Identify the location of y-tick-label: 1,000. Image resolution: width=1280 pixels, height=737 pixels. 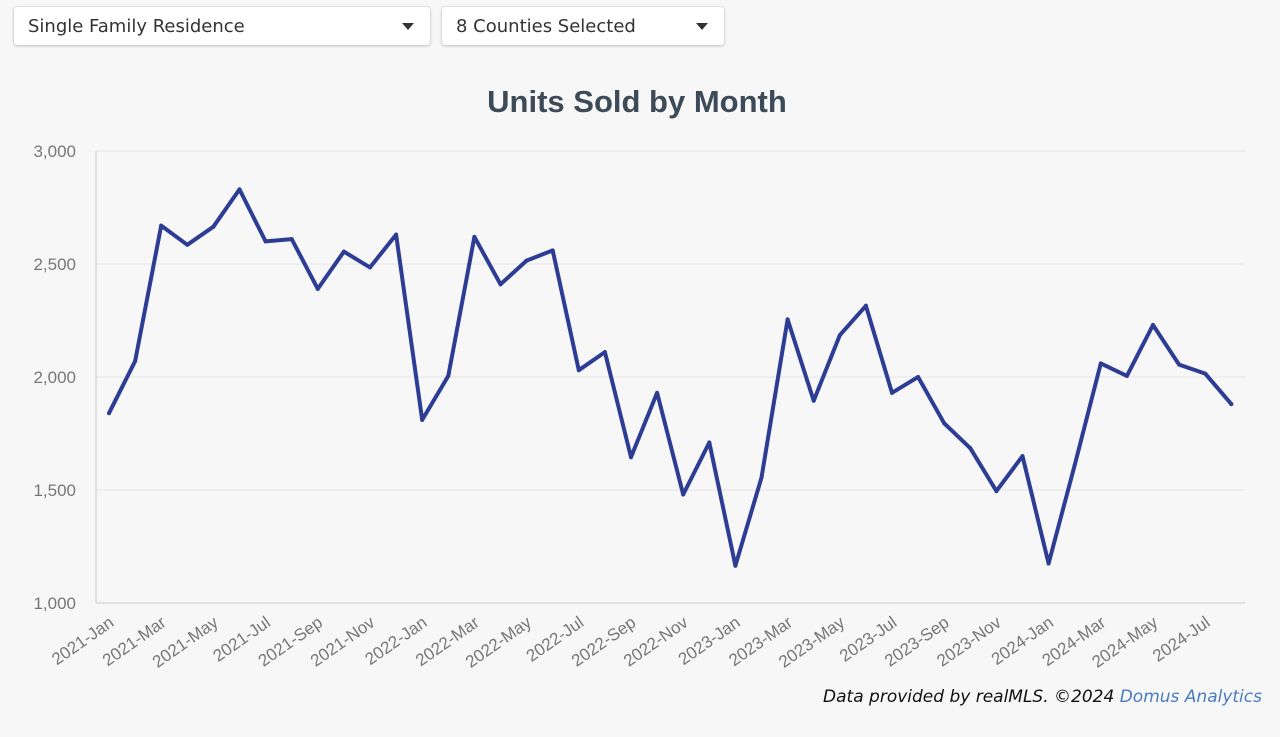
(54, 603).